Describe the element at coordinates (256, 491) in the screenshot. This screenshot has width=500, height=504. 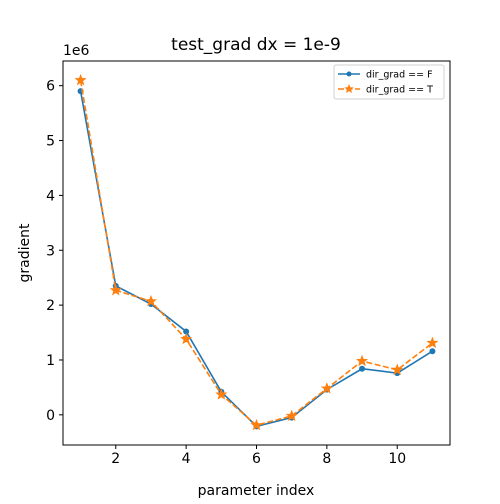
I see `x-axis-label: parameter index` at that location.